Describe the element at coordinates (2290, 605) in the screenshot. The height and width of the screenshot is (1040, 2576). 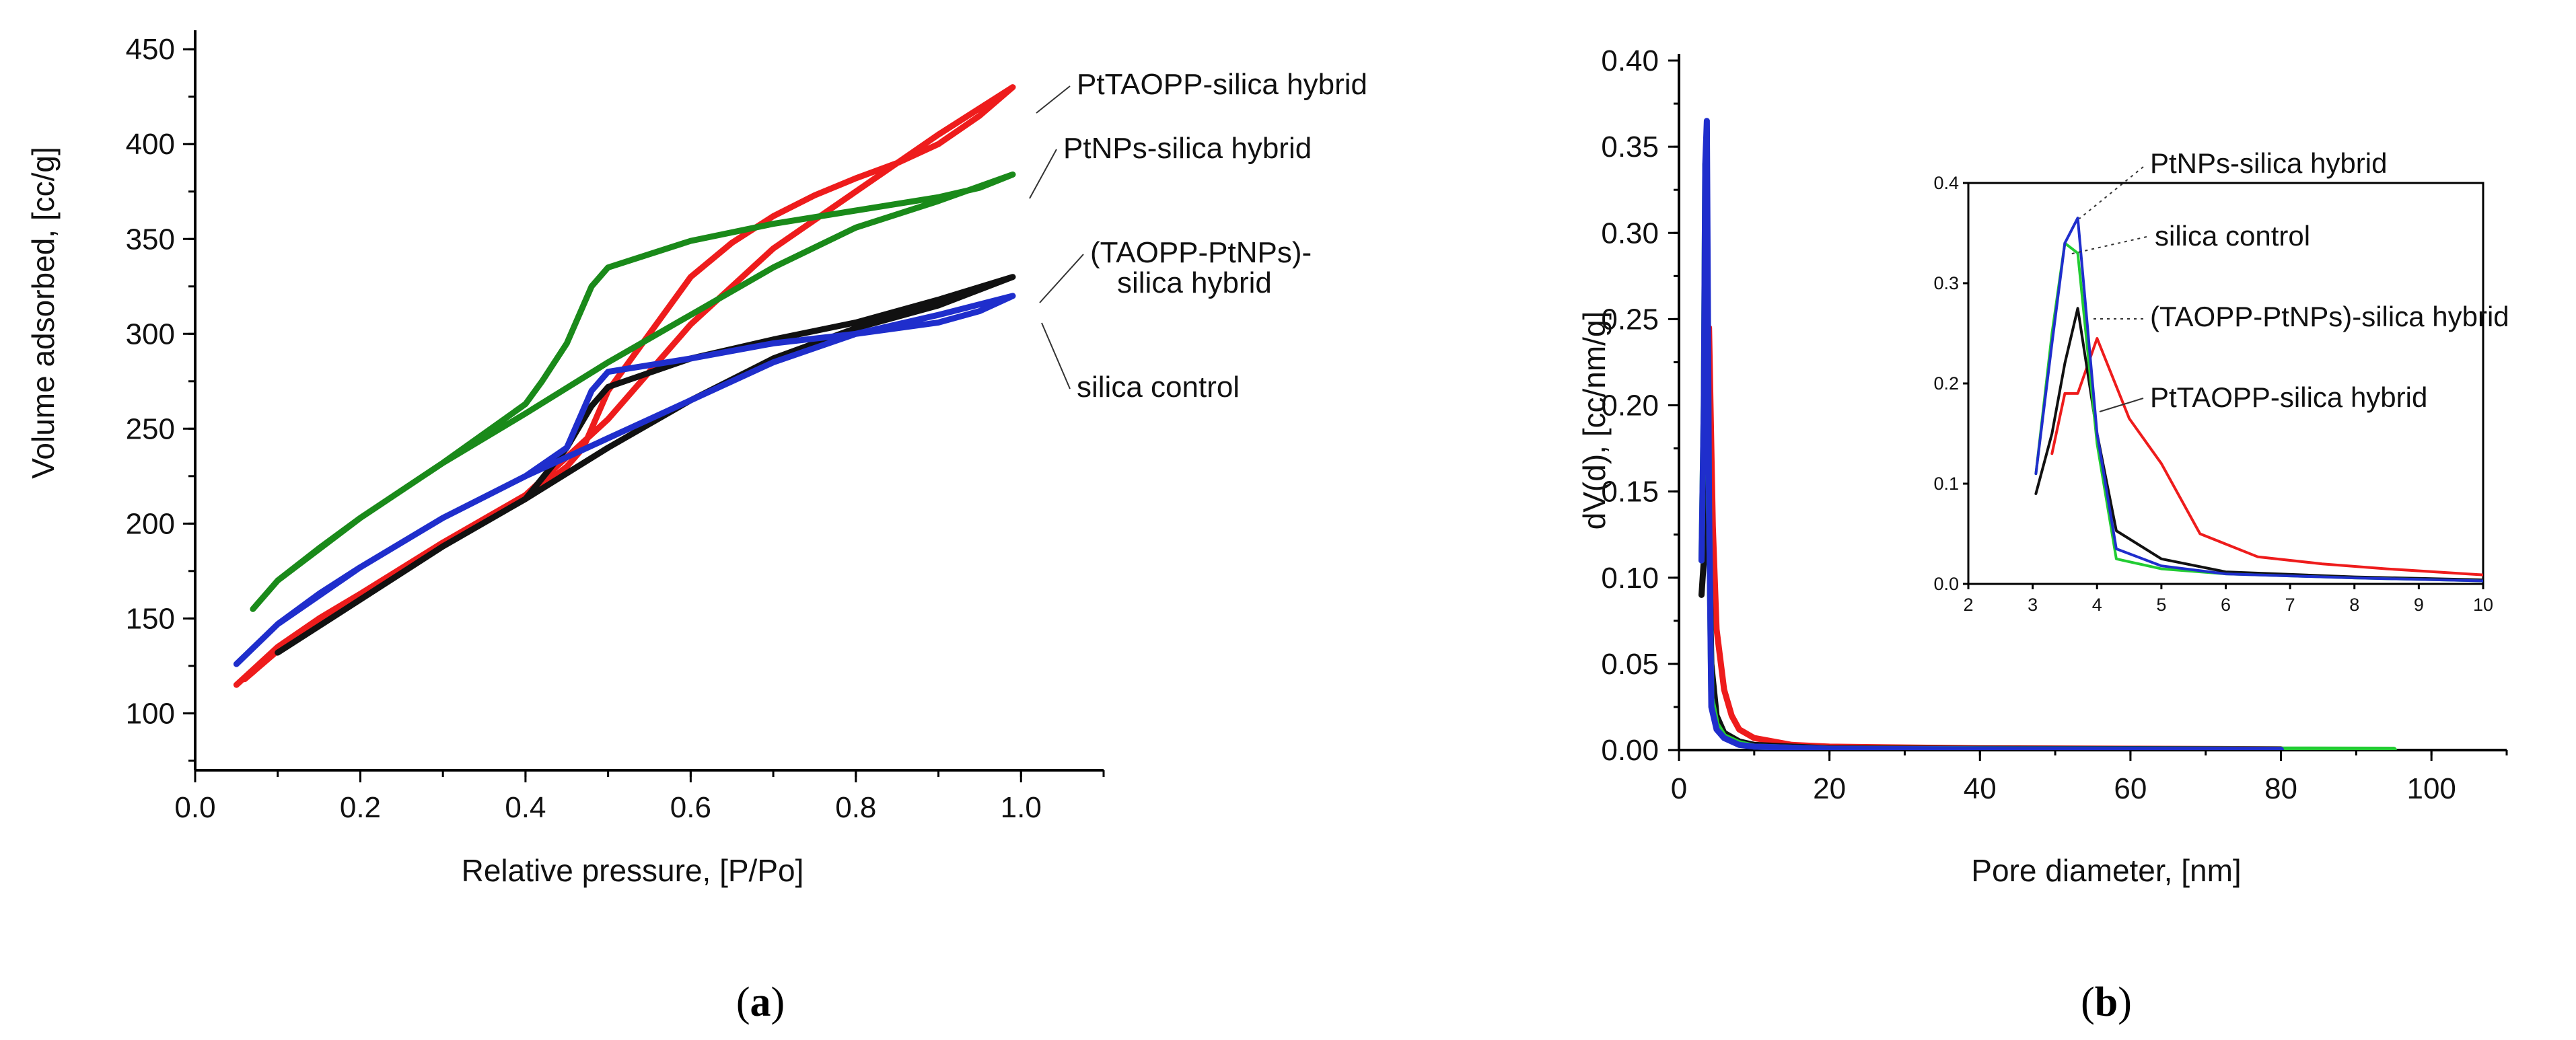
I see `b-inset-x-tick-label: 7` at that location.